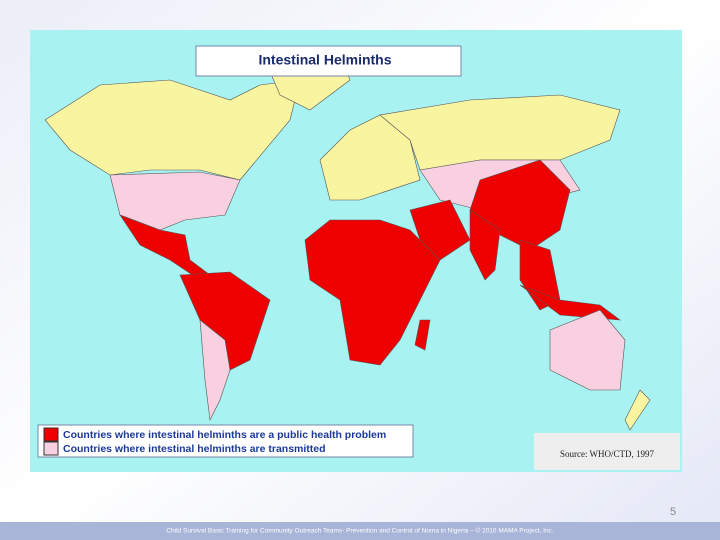  Describe the element at coordinates (324, 60) in the screenshot. I see `map-title: Intestinal Helminths` at that location.